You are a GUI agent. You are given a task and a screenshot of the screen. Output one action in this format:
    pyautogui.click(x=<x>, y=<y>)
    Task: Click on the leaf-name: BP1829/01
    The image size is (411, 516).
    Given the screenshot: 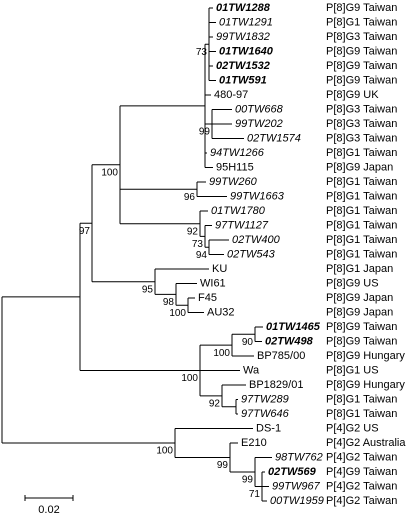 What is the action you would take?
    pyautogui.click(x=276, y=385)
    